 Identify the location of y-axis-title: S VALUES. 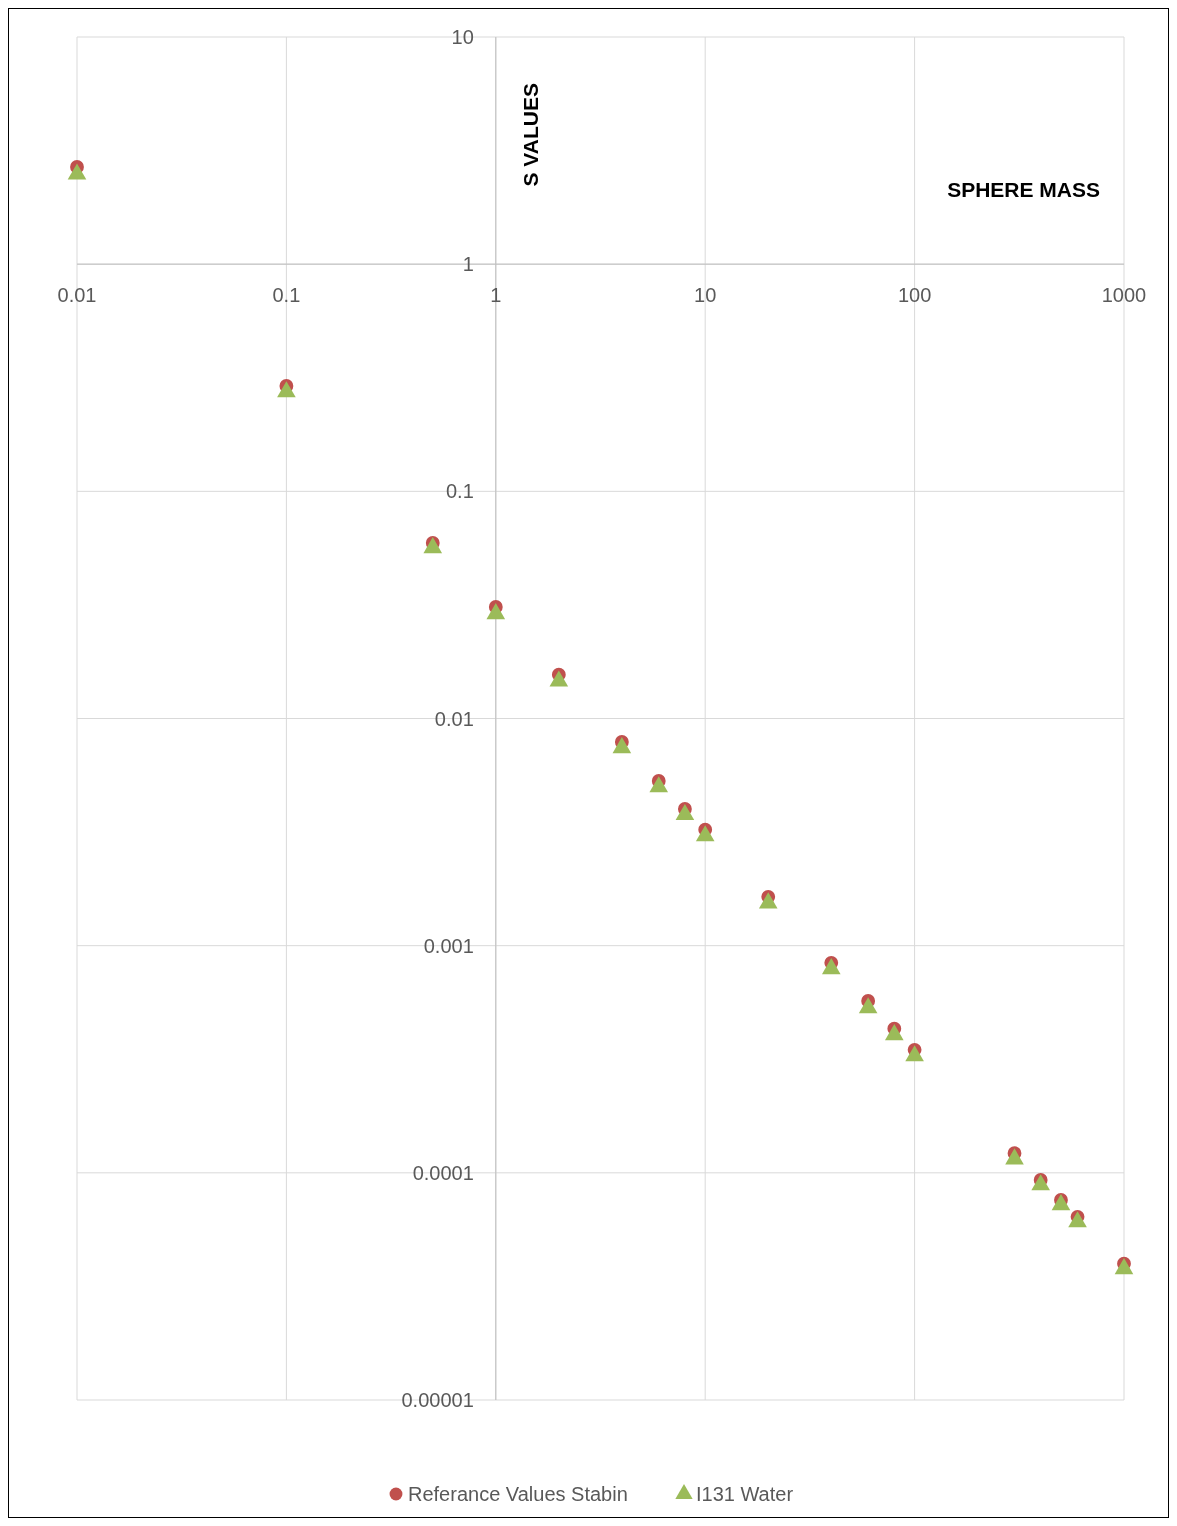
(530, 135).